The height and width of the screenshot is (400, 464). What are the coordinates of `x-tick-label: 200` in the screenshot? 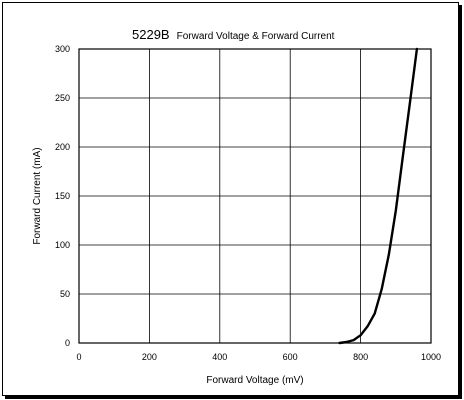 It's located at (149, 357).